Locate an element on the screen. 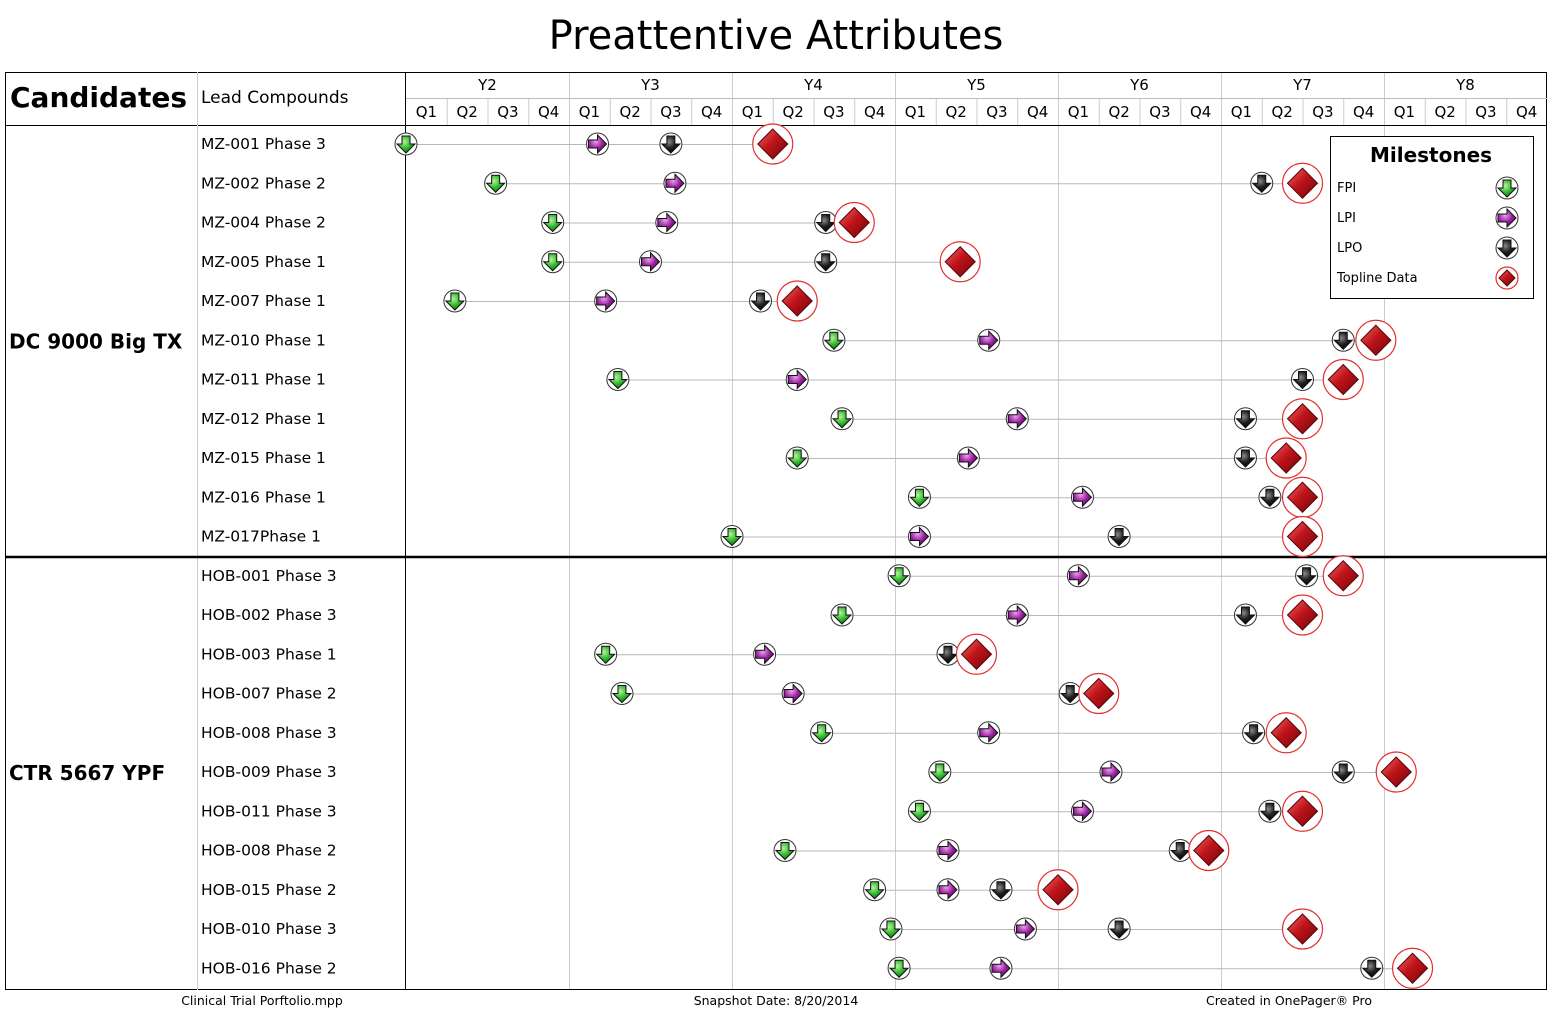 The image size is (1552, 1013). row-label: MZ-001 Phase 3 is located at coordinates (263, 144).